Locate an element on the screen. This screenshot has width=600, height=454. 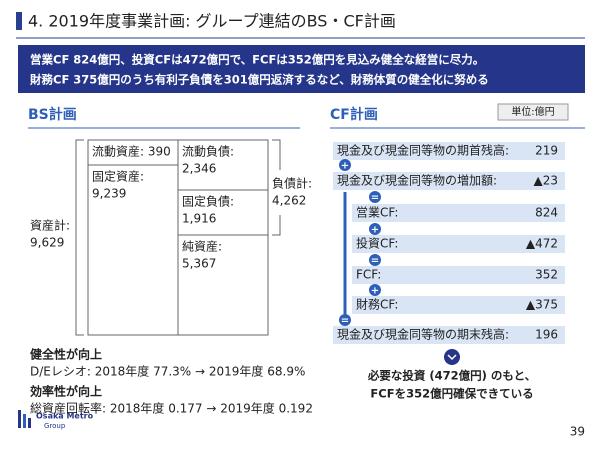
conclusion: 必要な投資 (472億円) のもと、 is located at coordinates (451, 376).